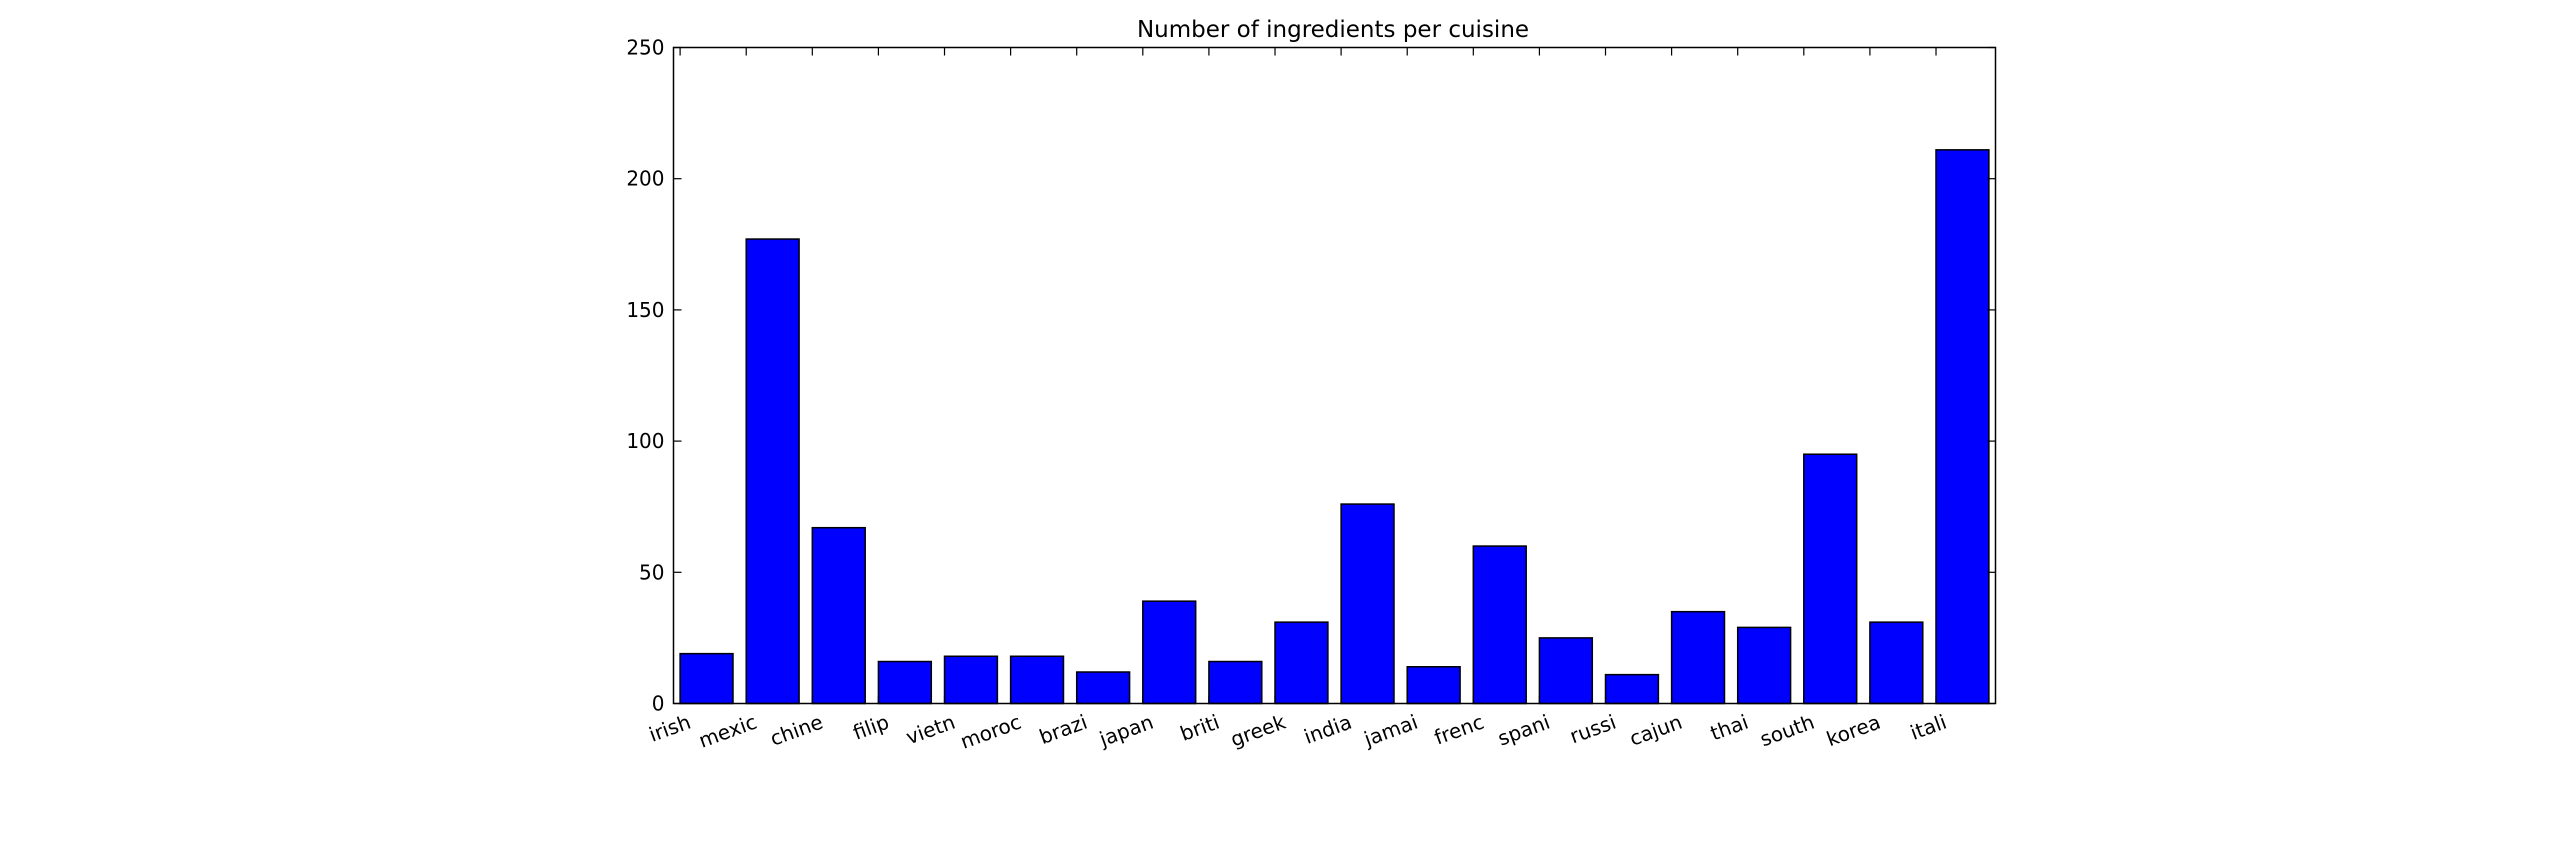  What do you see at coordinates (1328, 729) in the screenshot?
I see `x-tick-label-india: india` at bounding box center [1328, 729].